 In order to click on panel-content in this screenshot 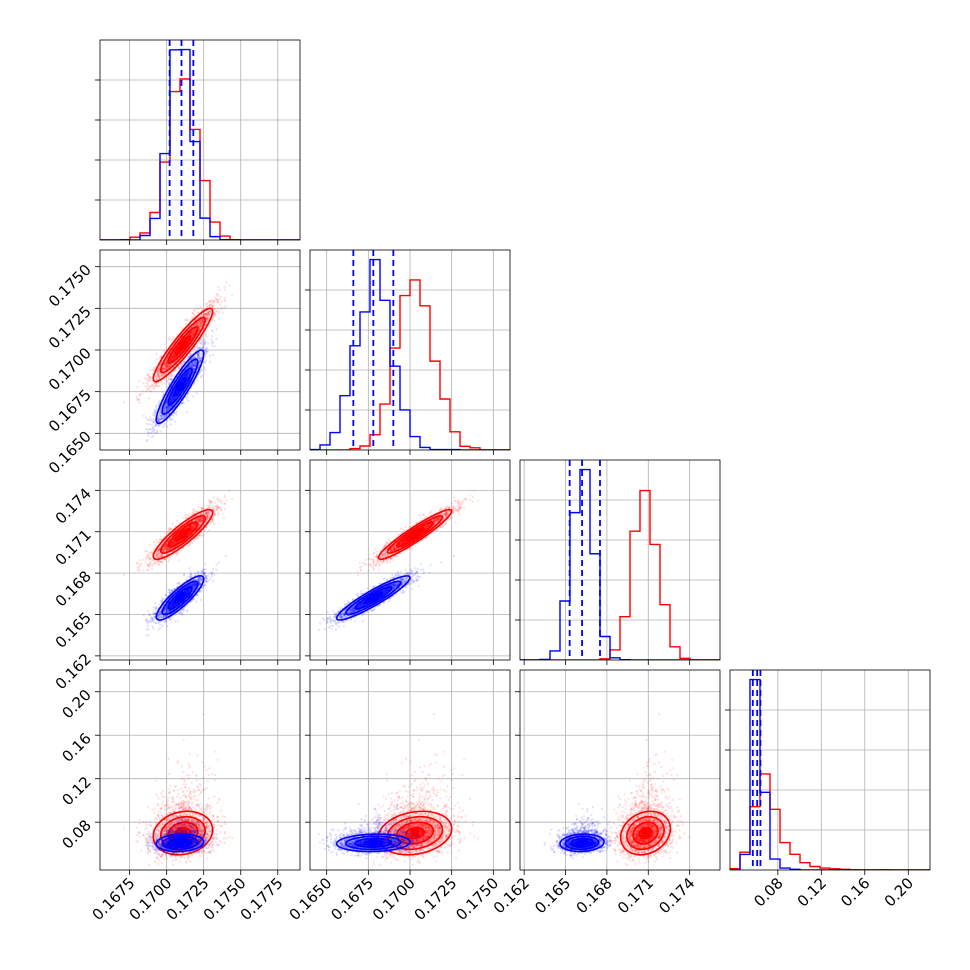, I will do `click(178, 366)`.